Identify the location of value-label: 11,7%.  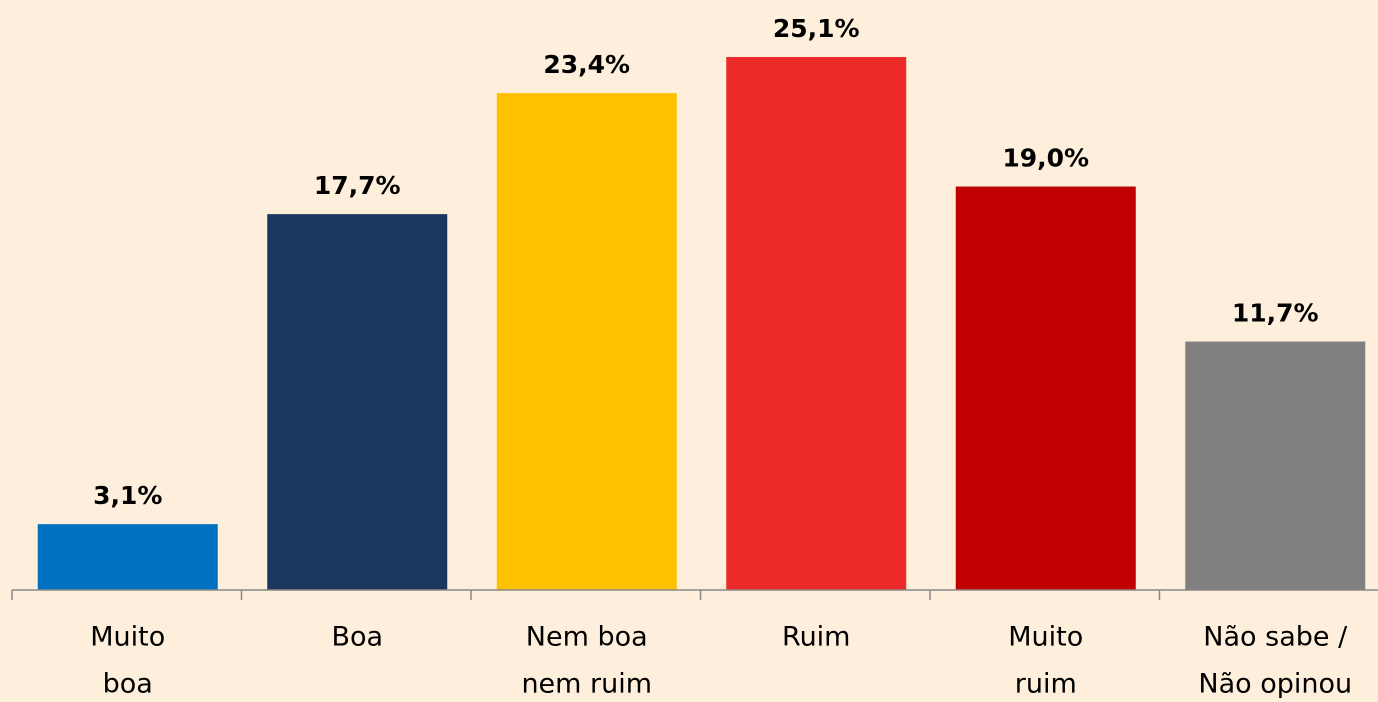
(1275, 313).